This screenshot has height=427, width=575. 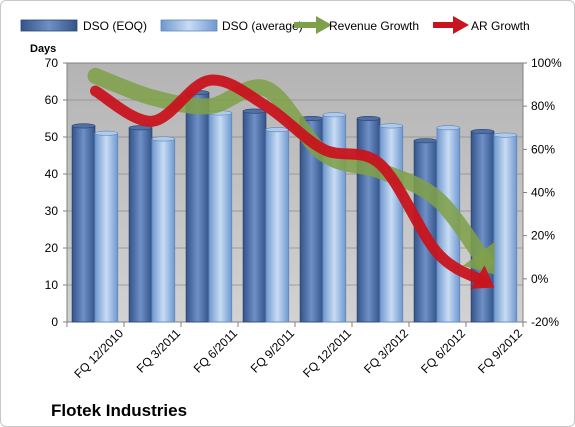 What do you see at coordinates (98, 353) in the screenshot?
I see `x-tick-label: FQ 12/2010` at bounding box center [98, 353].